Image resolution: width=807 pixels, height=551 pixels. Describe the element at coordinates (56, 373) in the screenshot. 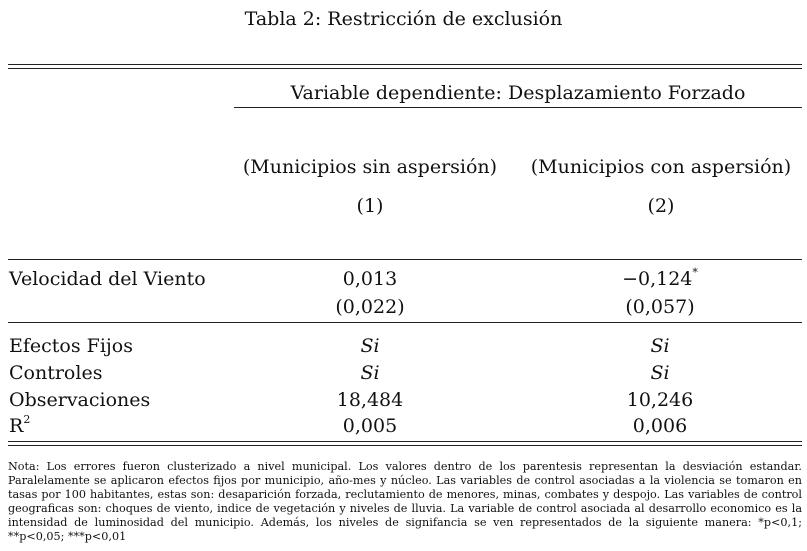

I see `row-label-controls: Controles` at that location.